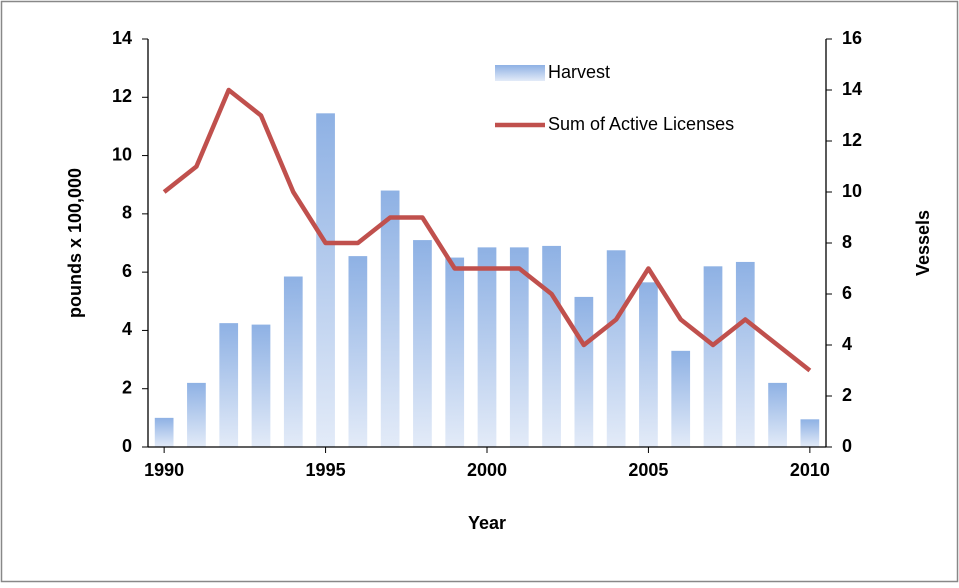 This screenshot has width=959, height=588. Describe the element at coordinates (847, 242) in the screenshot. I see `y2-tick-label: 8` at that location.